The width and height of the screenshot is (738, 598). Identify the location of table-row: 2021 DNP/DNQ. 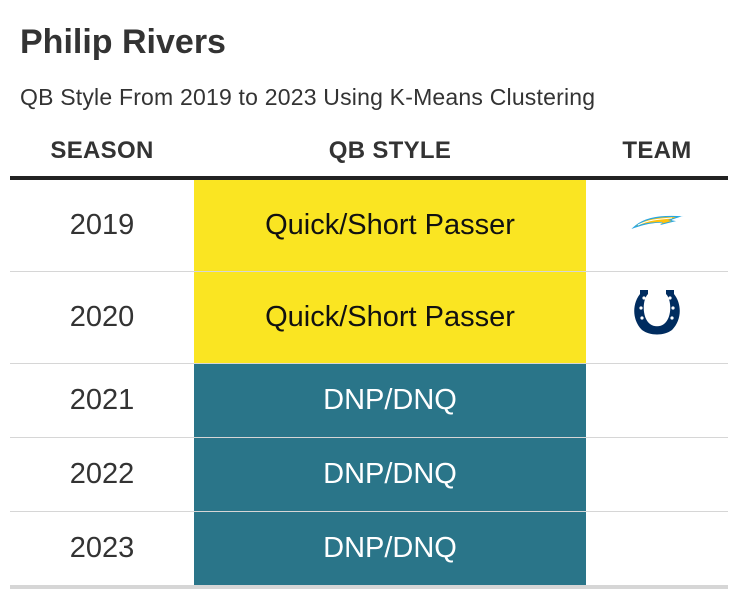
(369, 400).